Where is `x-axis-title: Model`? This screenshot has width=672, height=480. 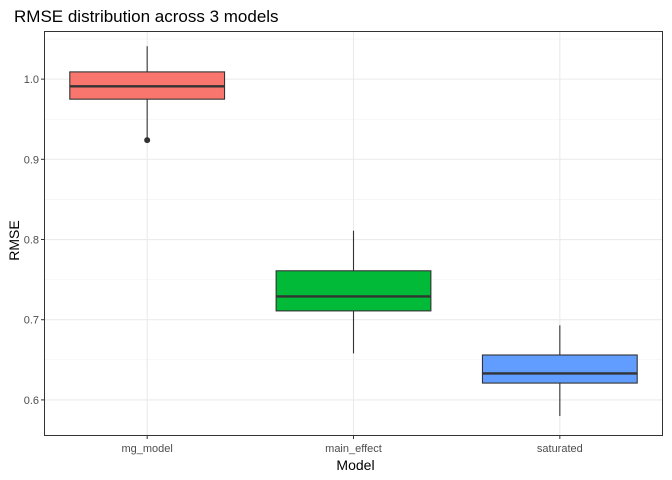 x-axis-title: Model is located at coordinates (355, 465).